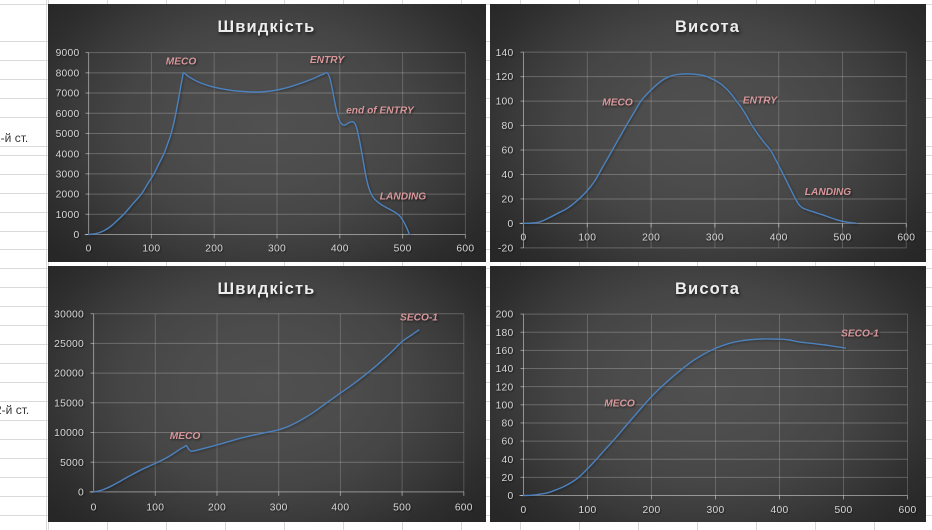 The height and width of the screenshot is (530, 932). I want to click on svg-text: -20, so click(506, 249).